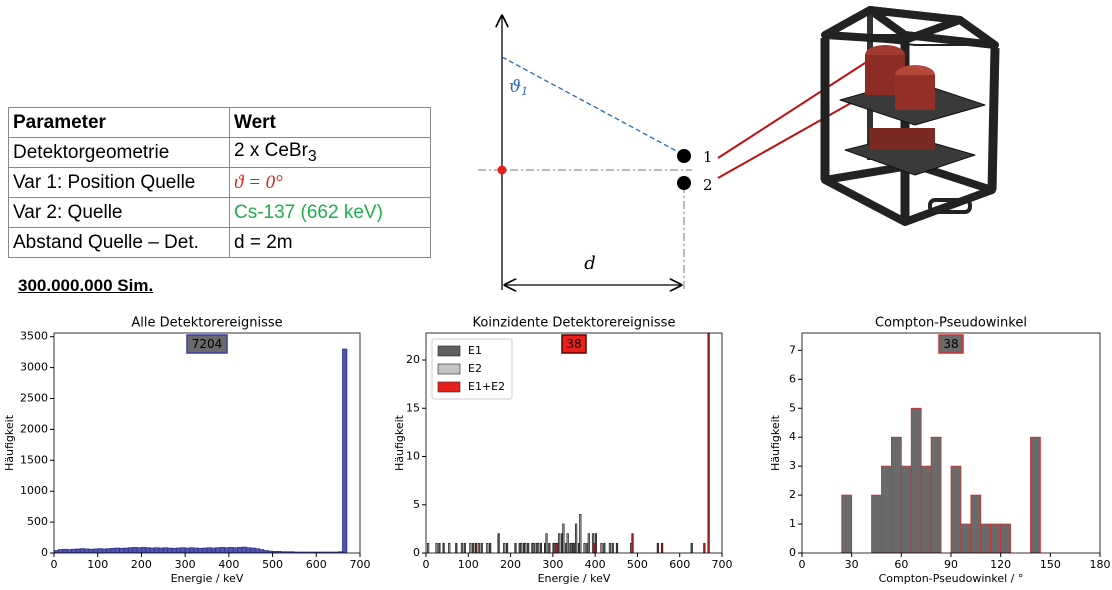 This screenshot has height=590, width=1112. What do you see at coordinates (595, 564) in the screenshot?
I see `x-tick-label: 400` at bounding box center [595, 564].